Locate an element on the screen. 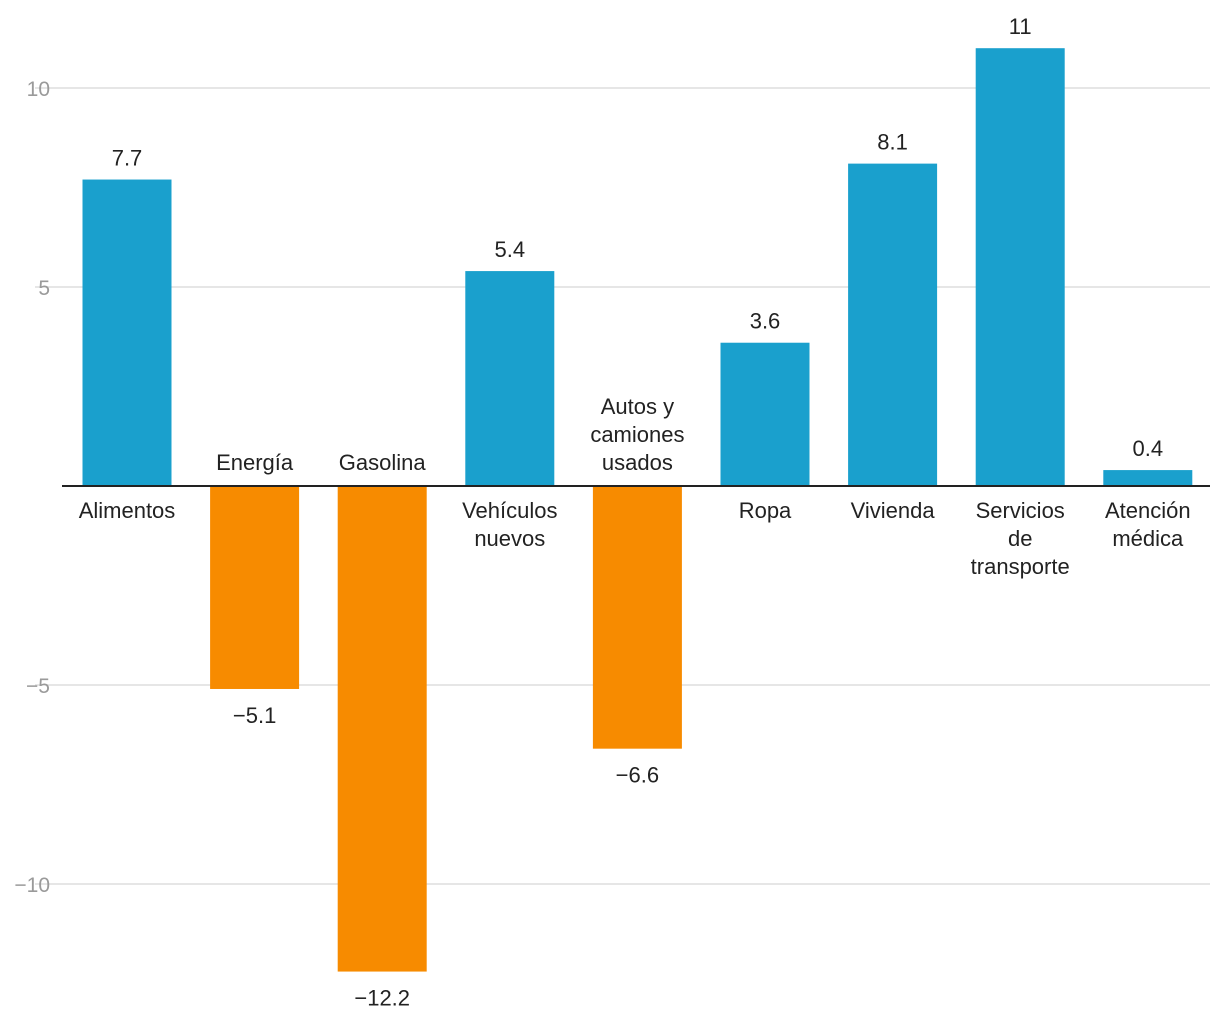  y-tick-label: −10 is located at coordinates (32, 885).